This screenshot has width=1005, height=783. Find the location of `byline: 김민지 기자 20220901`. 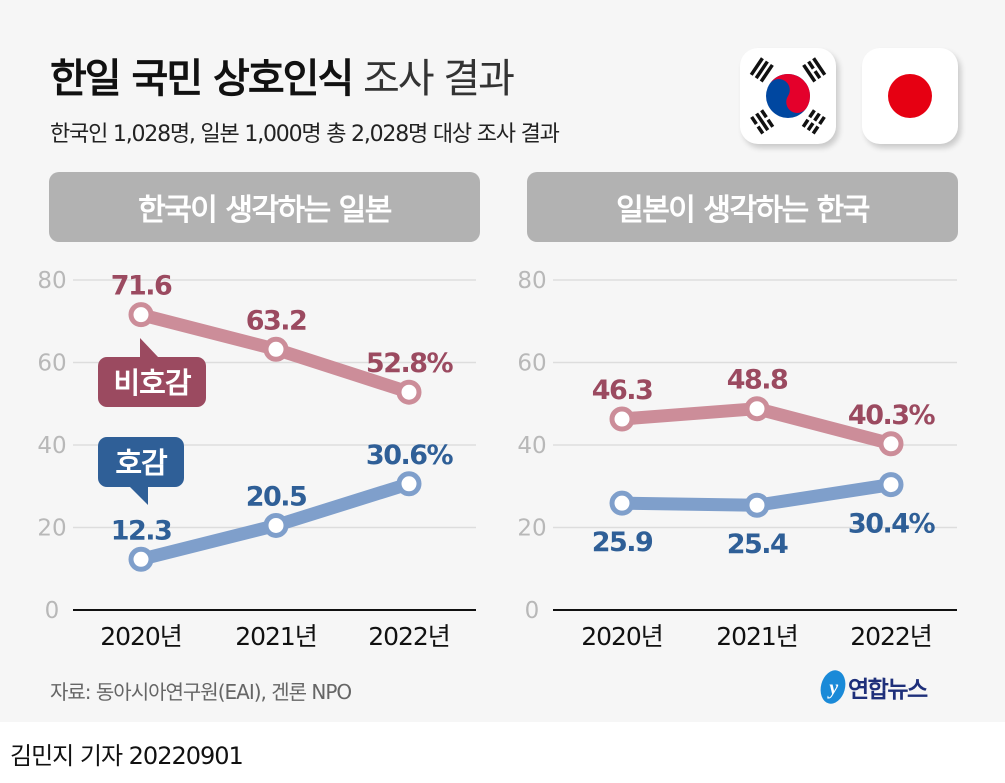

byline: 김민지 기자 20220901 is located at coordinates (127, 756).